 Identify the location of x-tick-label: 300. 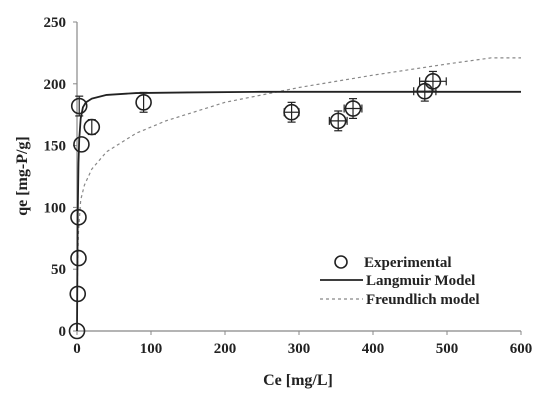
(299, 349).